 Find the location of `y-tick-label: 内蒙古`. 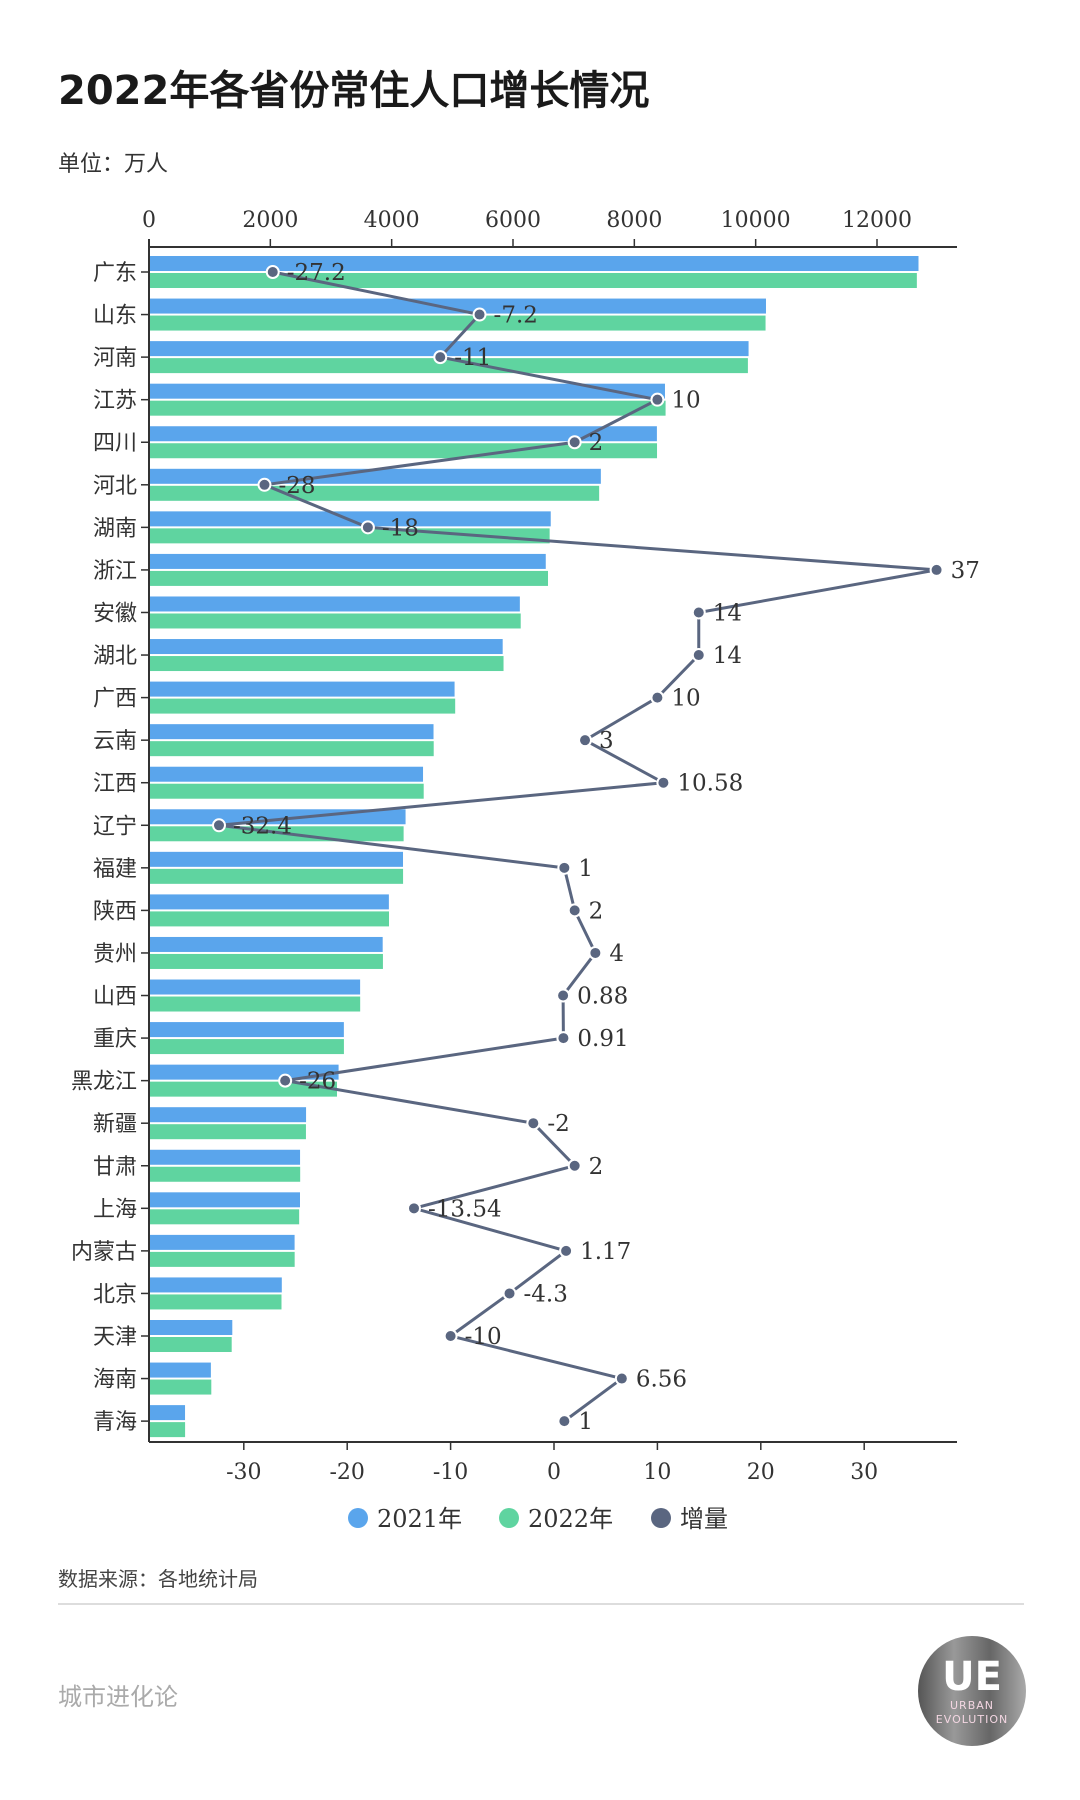

y-tick-label: 内蒙古 is located at coordinates (104, 1252).